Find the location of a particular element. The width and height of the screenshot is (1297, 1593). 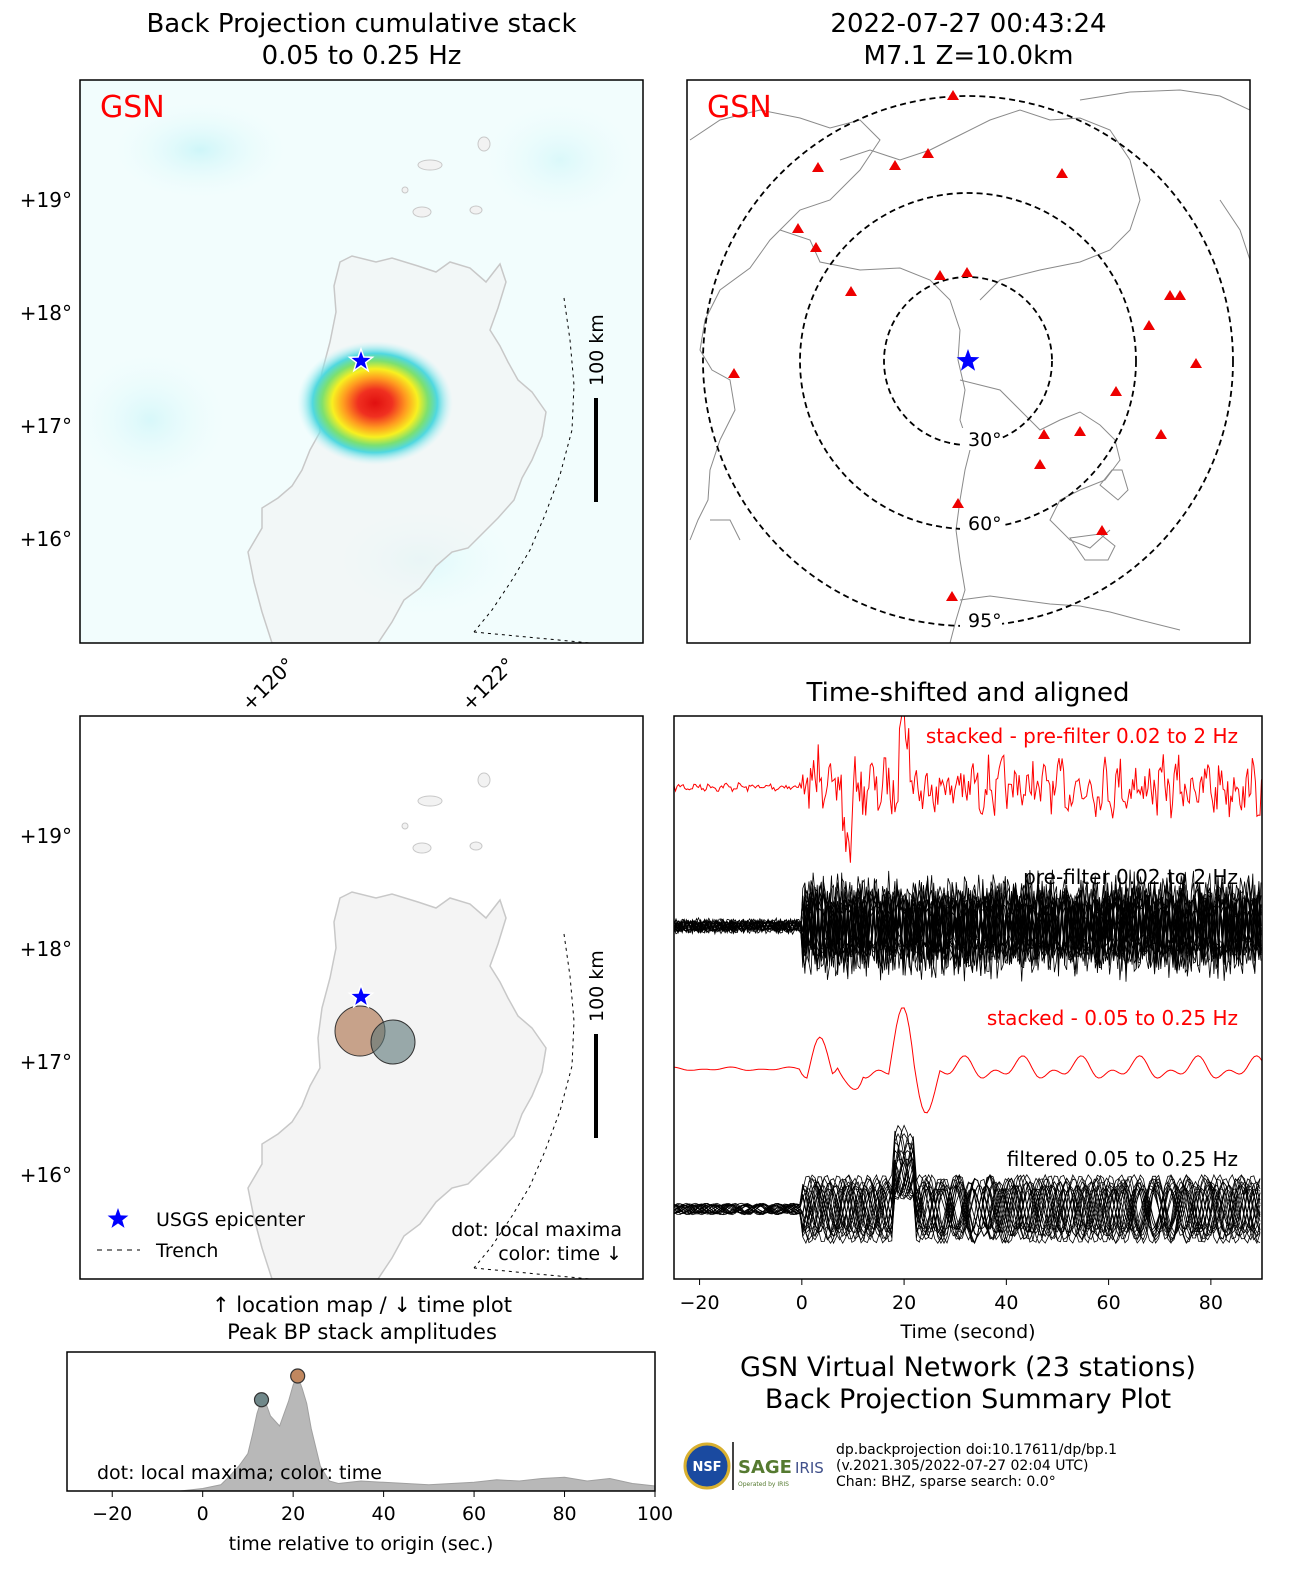

logo-subtext: Operated by IRIS is located at coordinates (763, 1484).